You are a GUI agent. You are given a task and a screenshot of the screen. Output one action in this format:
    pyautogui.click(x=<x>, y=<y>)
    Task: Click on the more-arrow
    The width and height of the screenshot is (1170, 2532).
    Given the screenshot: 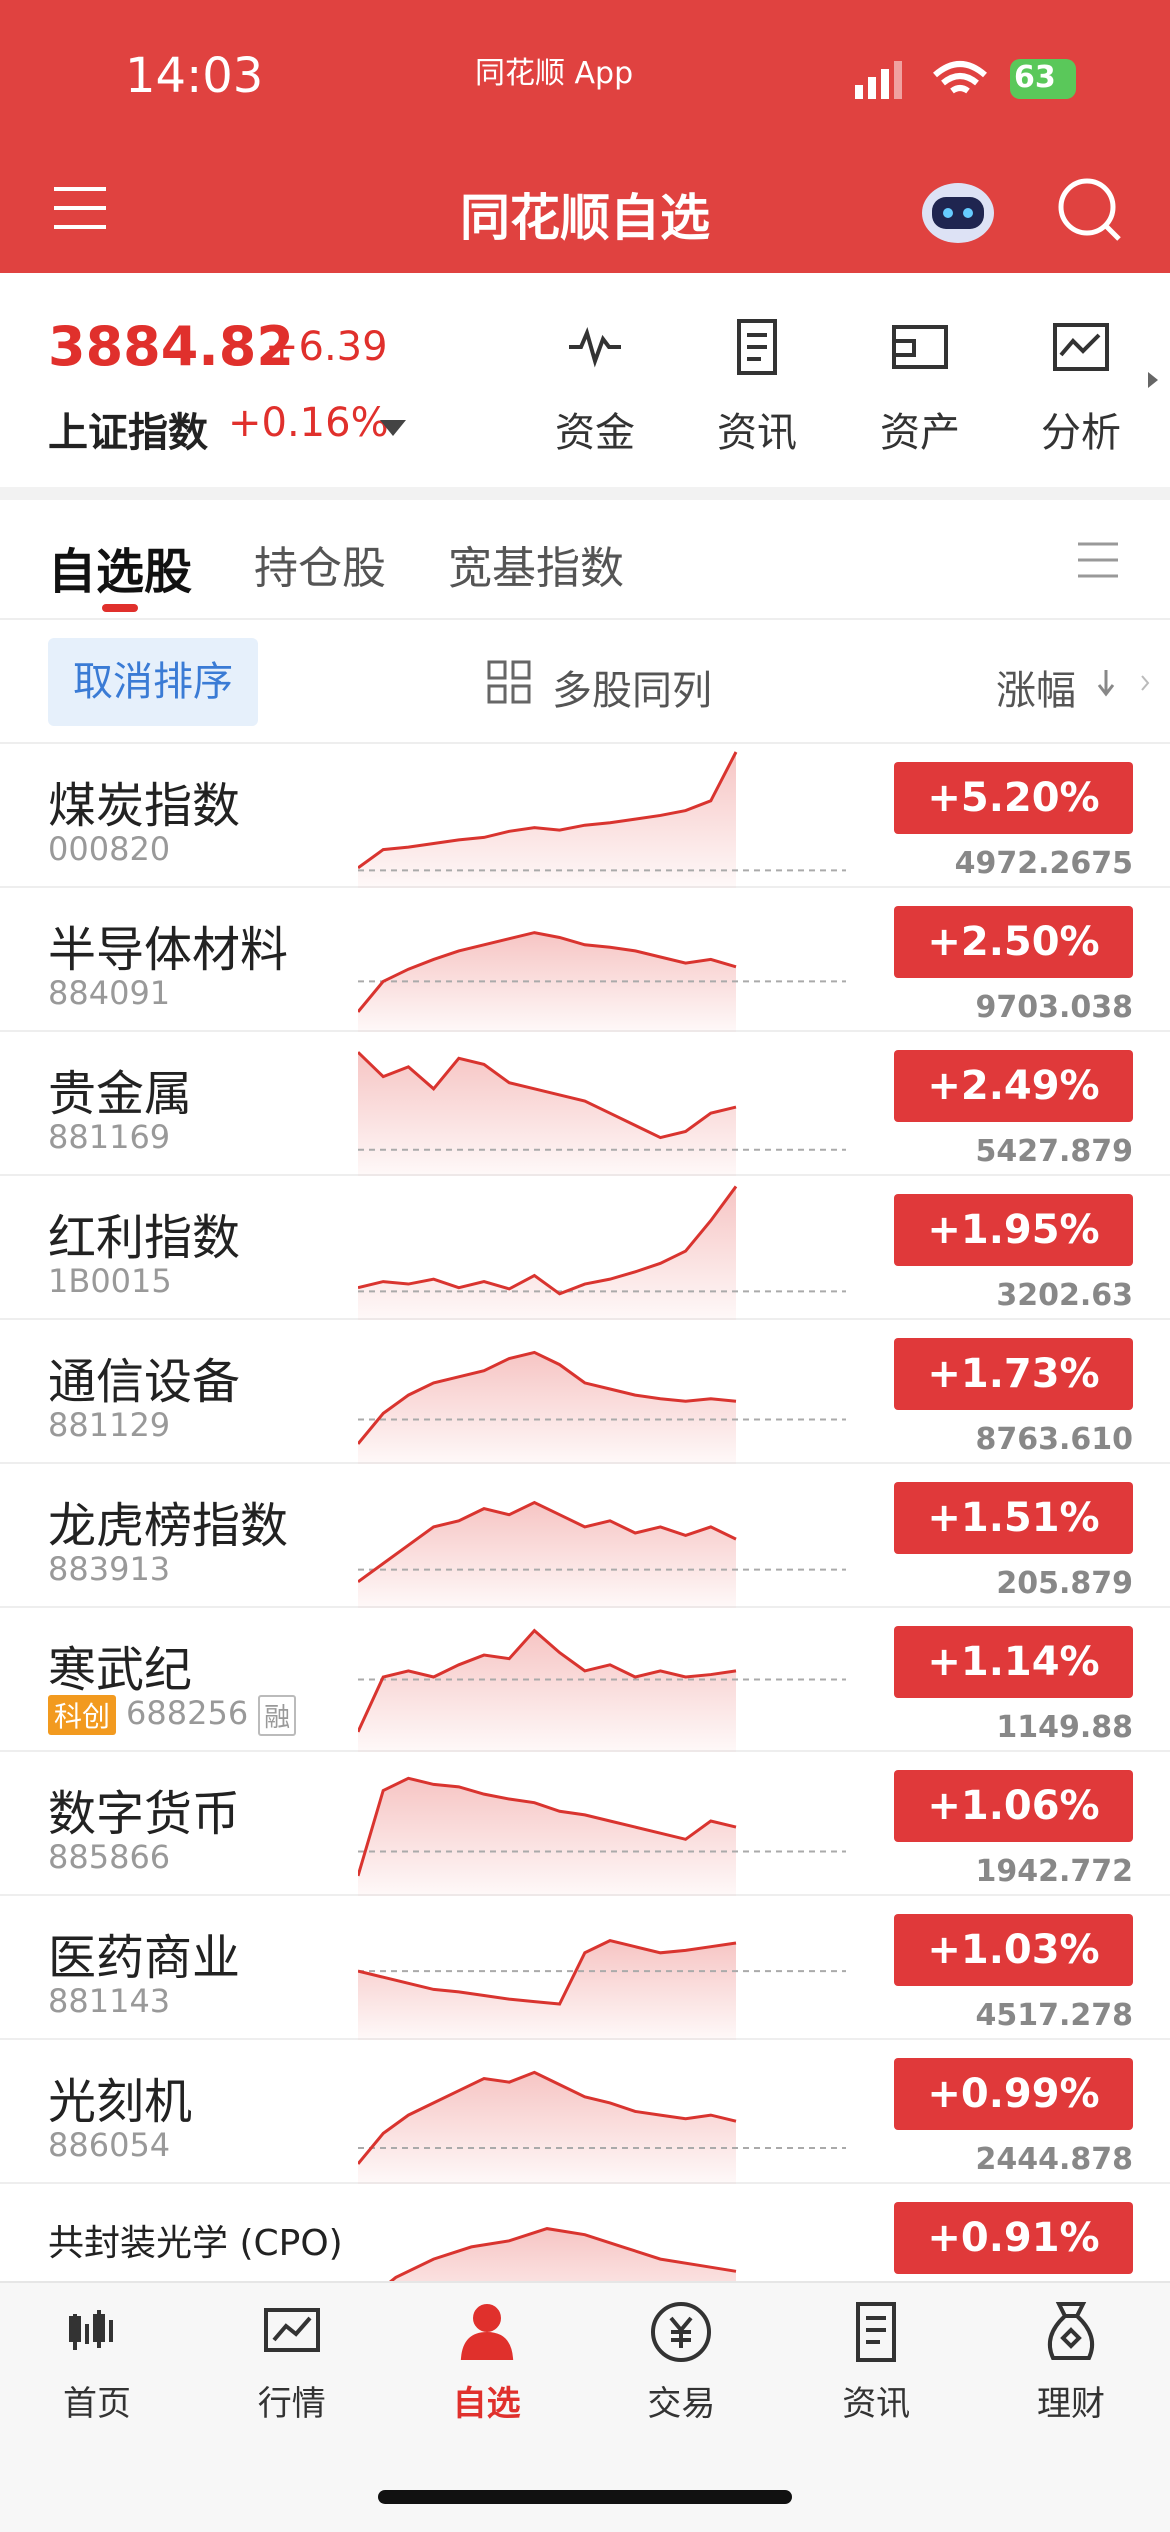 What is the action you would take?
    pyautogui.click(x=1153, y=380)
    